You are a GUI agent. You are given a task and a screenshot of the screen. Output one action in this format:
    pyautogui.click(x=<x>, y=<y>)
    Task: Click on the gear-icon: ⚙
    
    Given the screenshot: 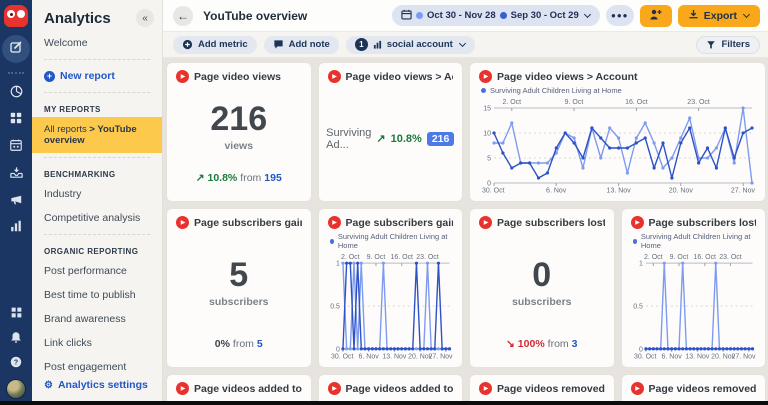 What is the action you would take?
    pyautogui.click(x=48, y=385)
    